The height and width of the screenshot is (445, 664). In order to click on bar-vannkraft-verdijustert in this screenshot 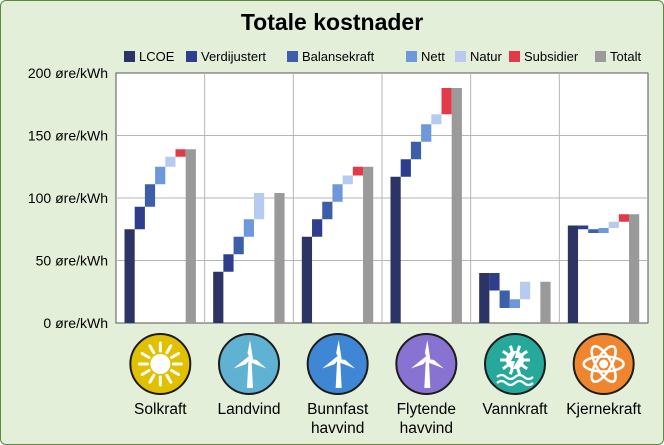, I will do `click(494, 282)`.